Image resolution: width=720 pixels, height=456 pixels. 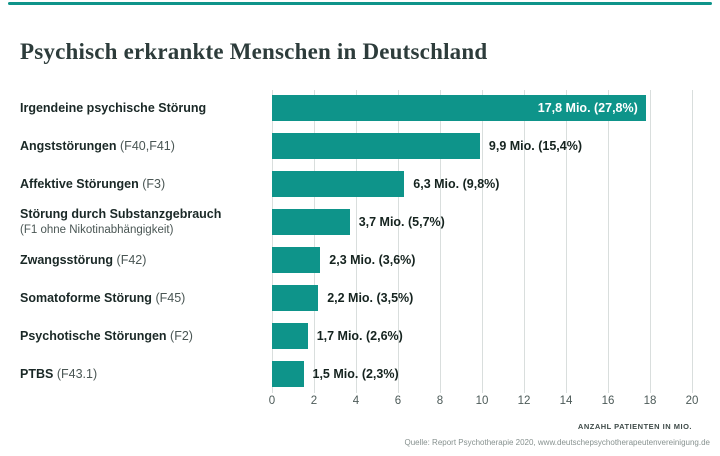 I want to click on category-label-row: PTBS (F43.1), so click(x=144, y=374).